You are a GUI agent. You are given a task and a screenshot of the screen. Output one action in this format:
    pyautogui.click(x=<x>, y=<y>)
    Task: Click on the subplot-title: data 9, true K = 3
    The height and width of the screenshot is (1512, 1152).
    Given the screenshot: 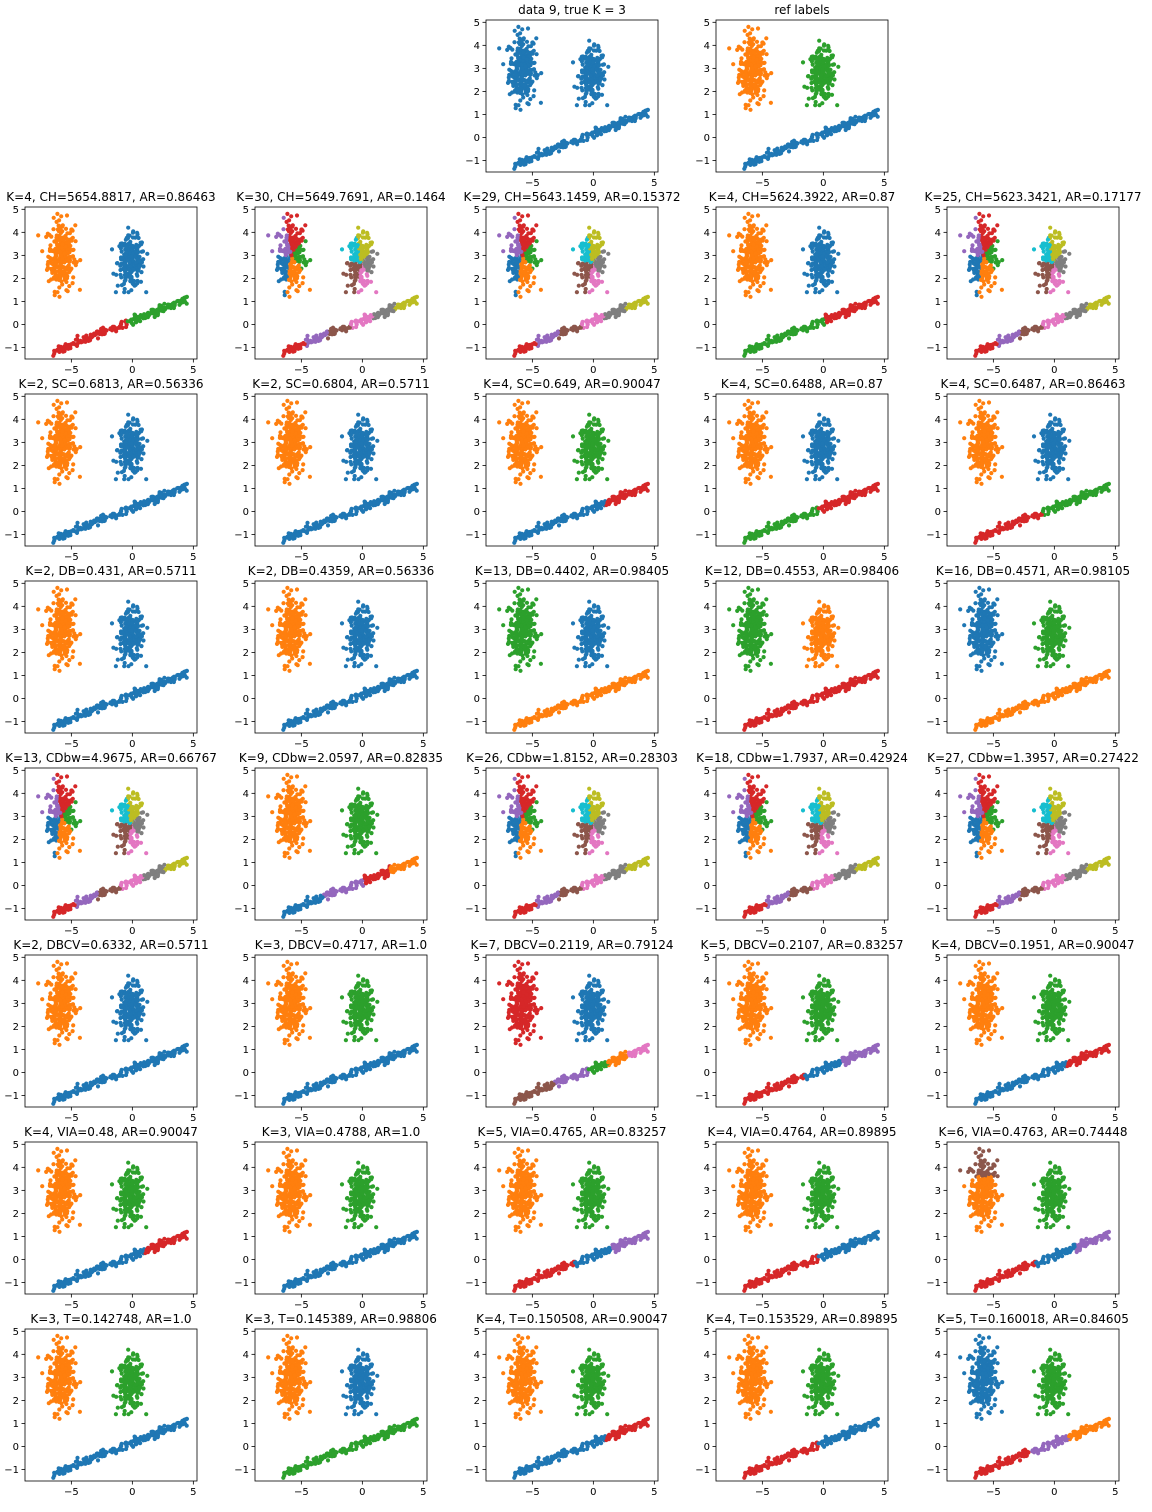 What is the action you would take?
    pyautogui.click(x=572, y=10)
    